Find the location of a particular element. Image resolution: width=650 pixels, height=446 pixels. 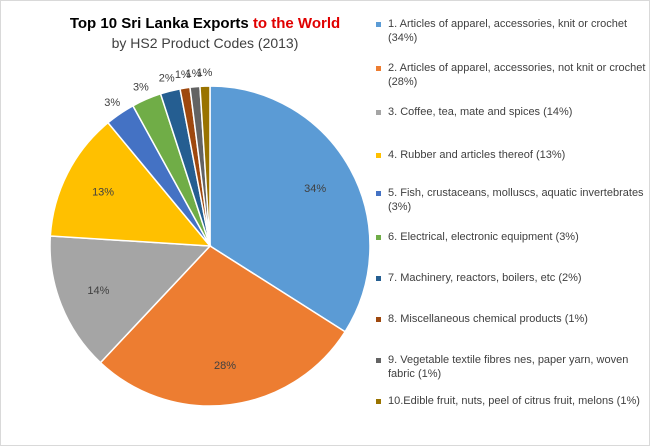

chart-title-highlight: to the World is located at coordinates (296, 23).